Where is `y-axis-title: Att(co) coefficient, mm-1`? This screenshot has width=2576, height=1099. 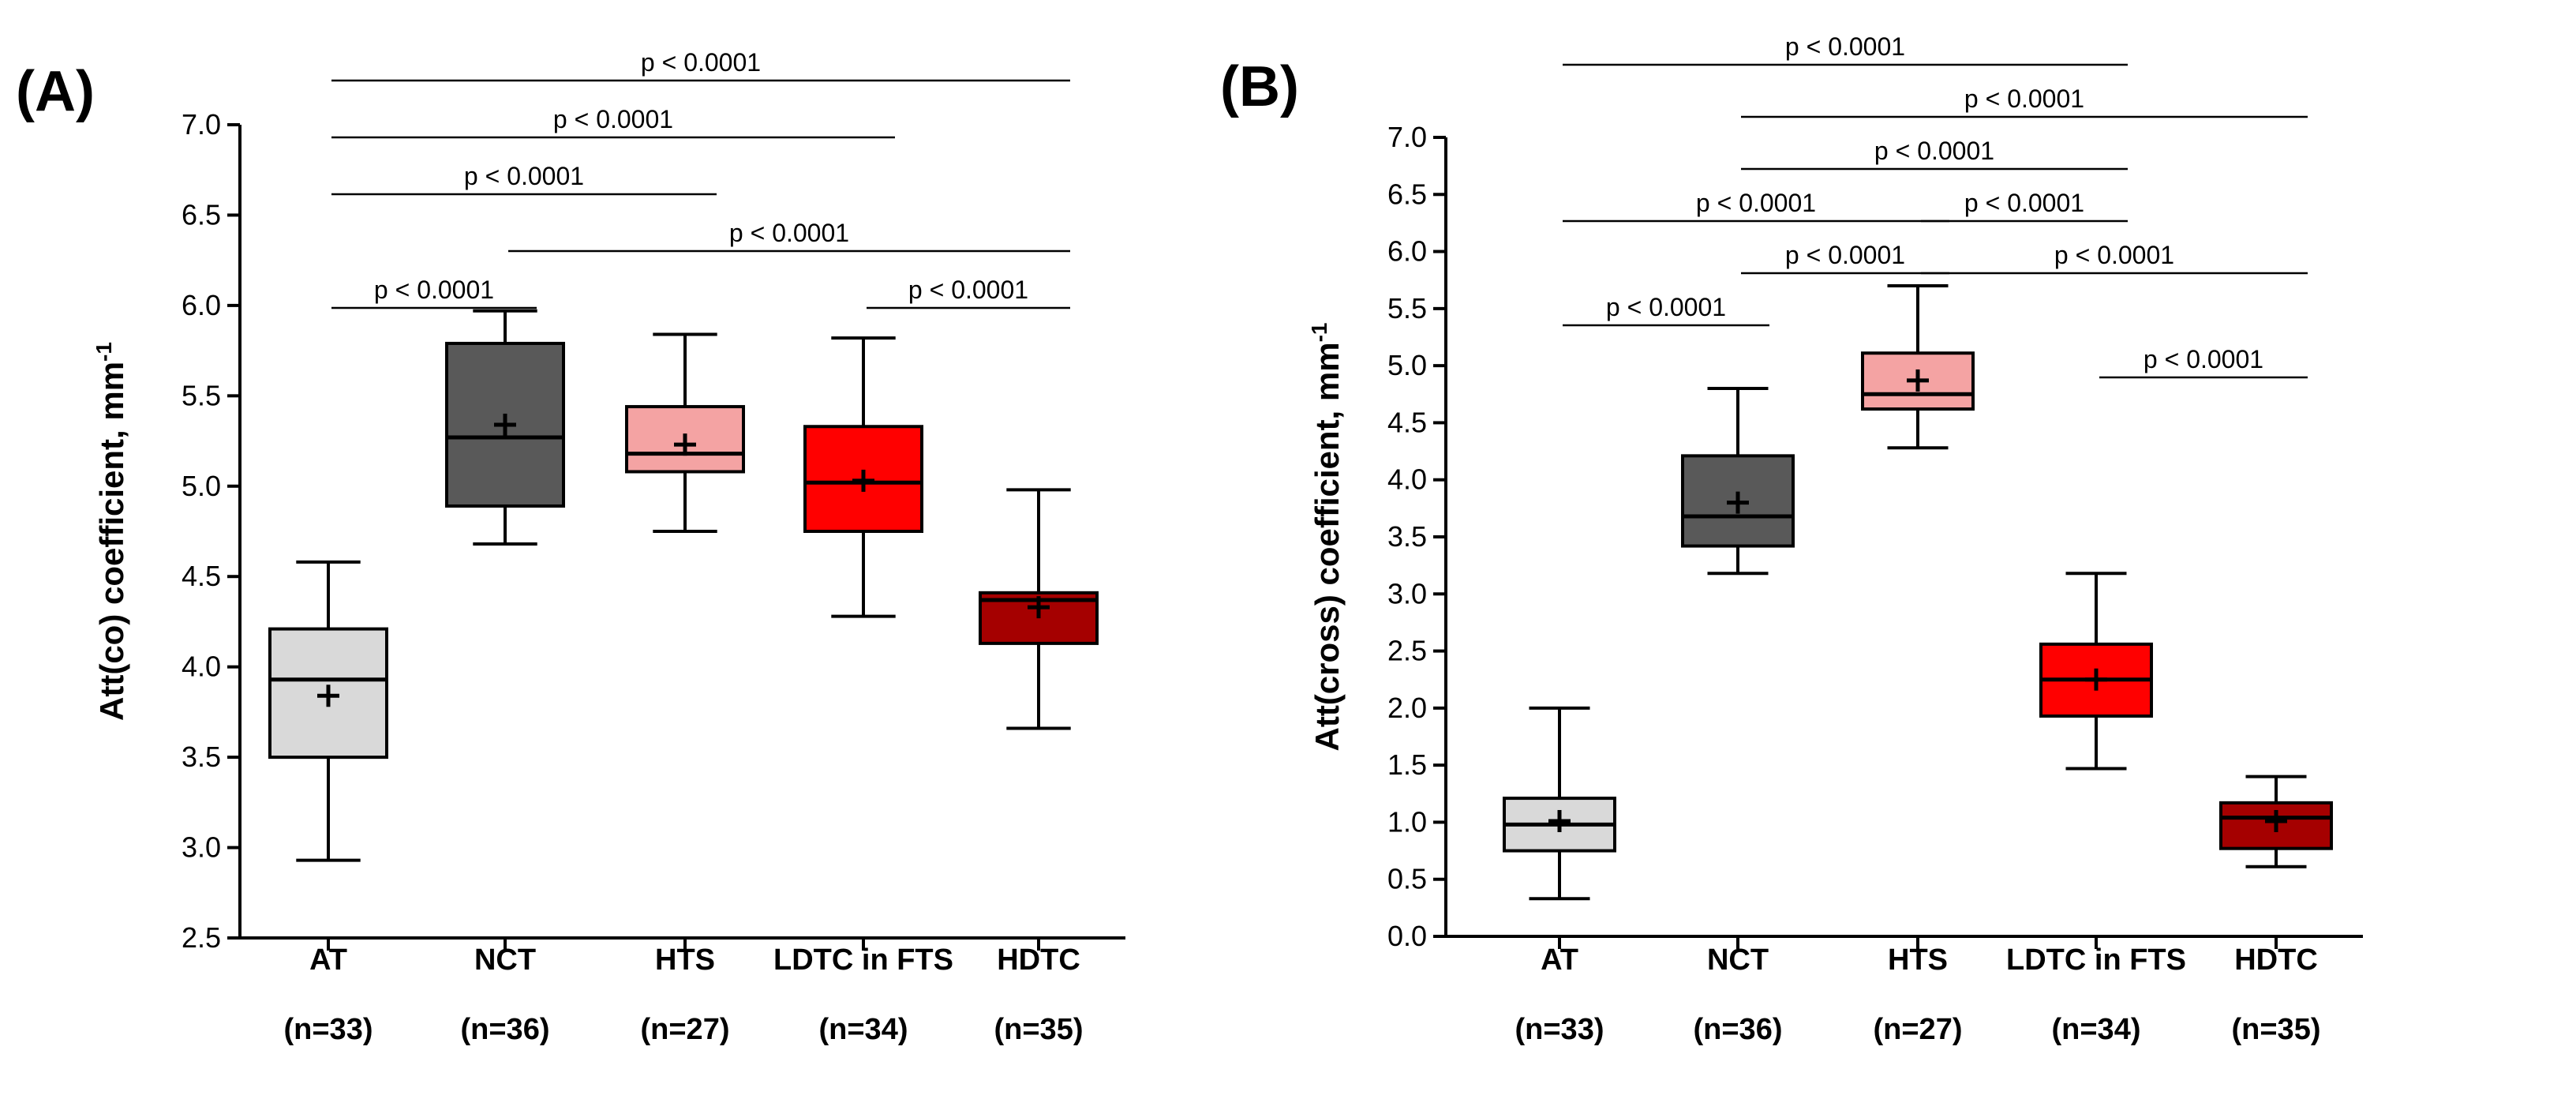
y-axis-title: Att(co) coefficient, mm-1 is located at coordinates (111, 531).